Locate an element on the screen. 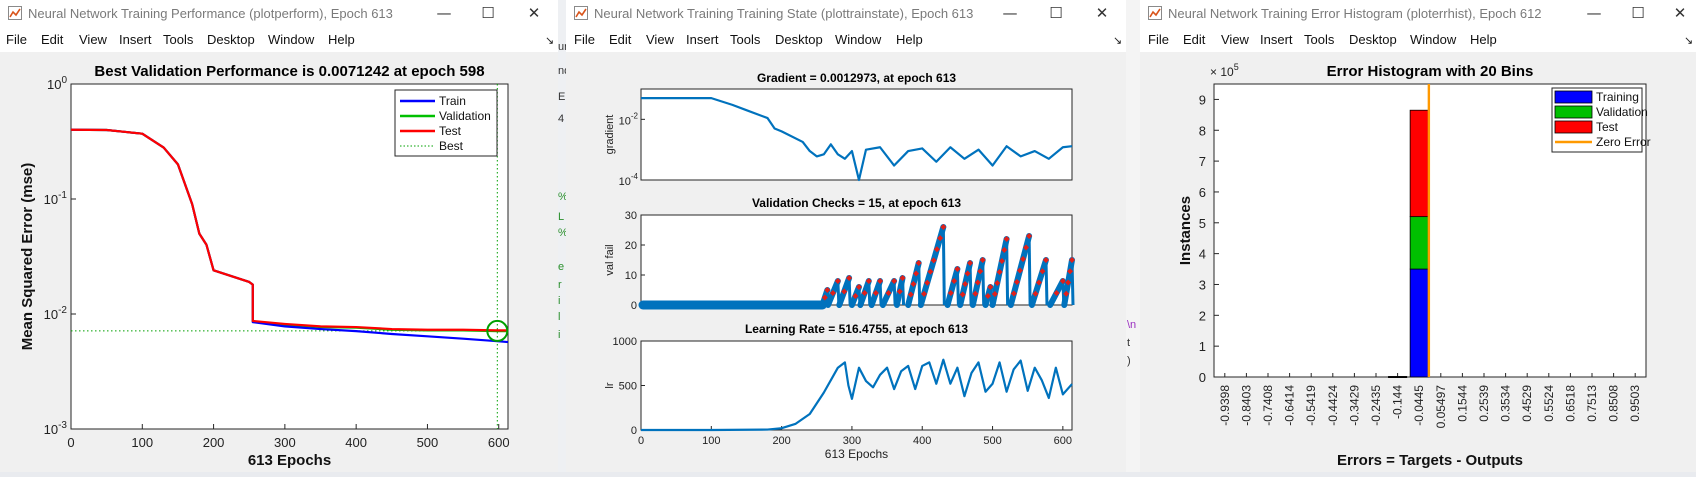  legend-label-best: Best is located at coordinates (451, 146).